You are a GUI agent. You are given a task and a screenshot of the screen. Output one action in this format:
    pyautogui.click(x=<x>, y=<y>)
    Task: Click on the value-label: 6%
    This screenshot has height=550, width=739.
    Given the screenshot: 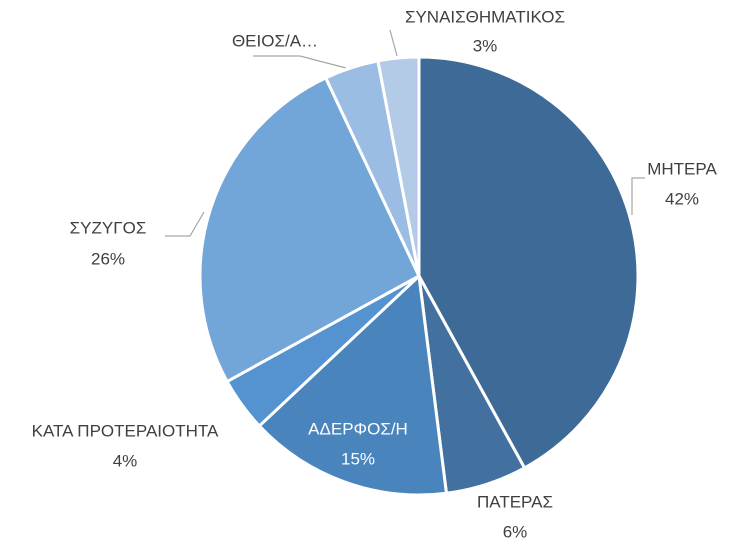 What is the action you would take?
    pyautogui.click(x=515, y=531)
    